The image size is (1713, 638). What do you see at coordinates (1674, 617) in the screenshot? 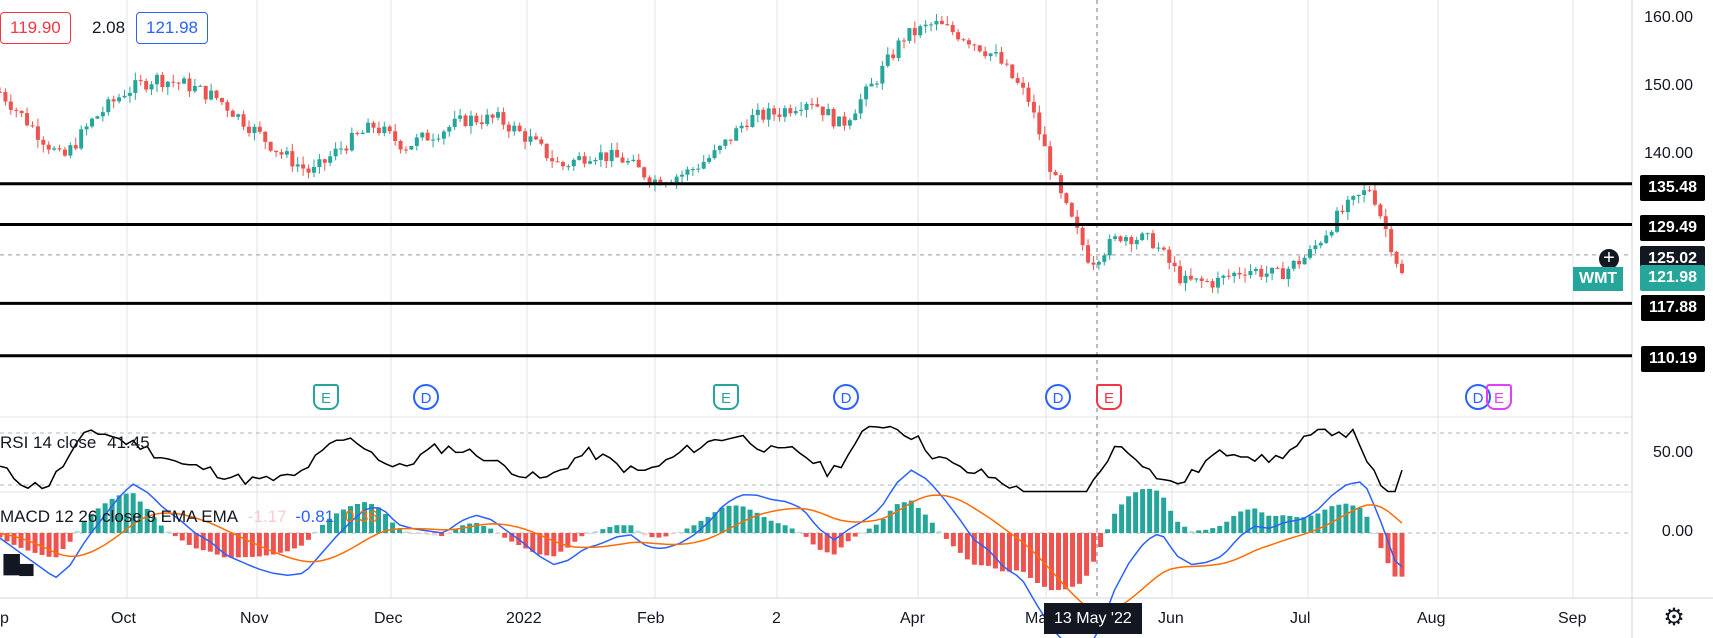
I see `gear-icon: ⚙` at bounding box center [1674, 617].